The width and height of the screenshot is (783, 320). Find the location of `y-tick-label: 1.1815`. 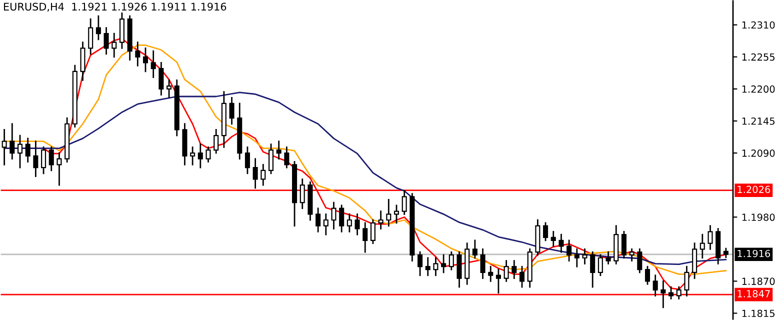

y-tick-label: 1.1815 is located at coordinates (758, 314).